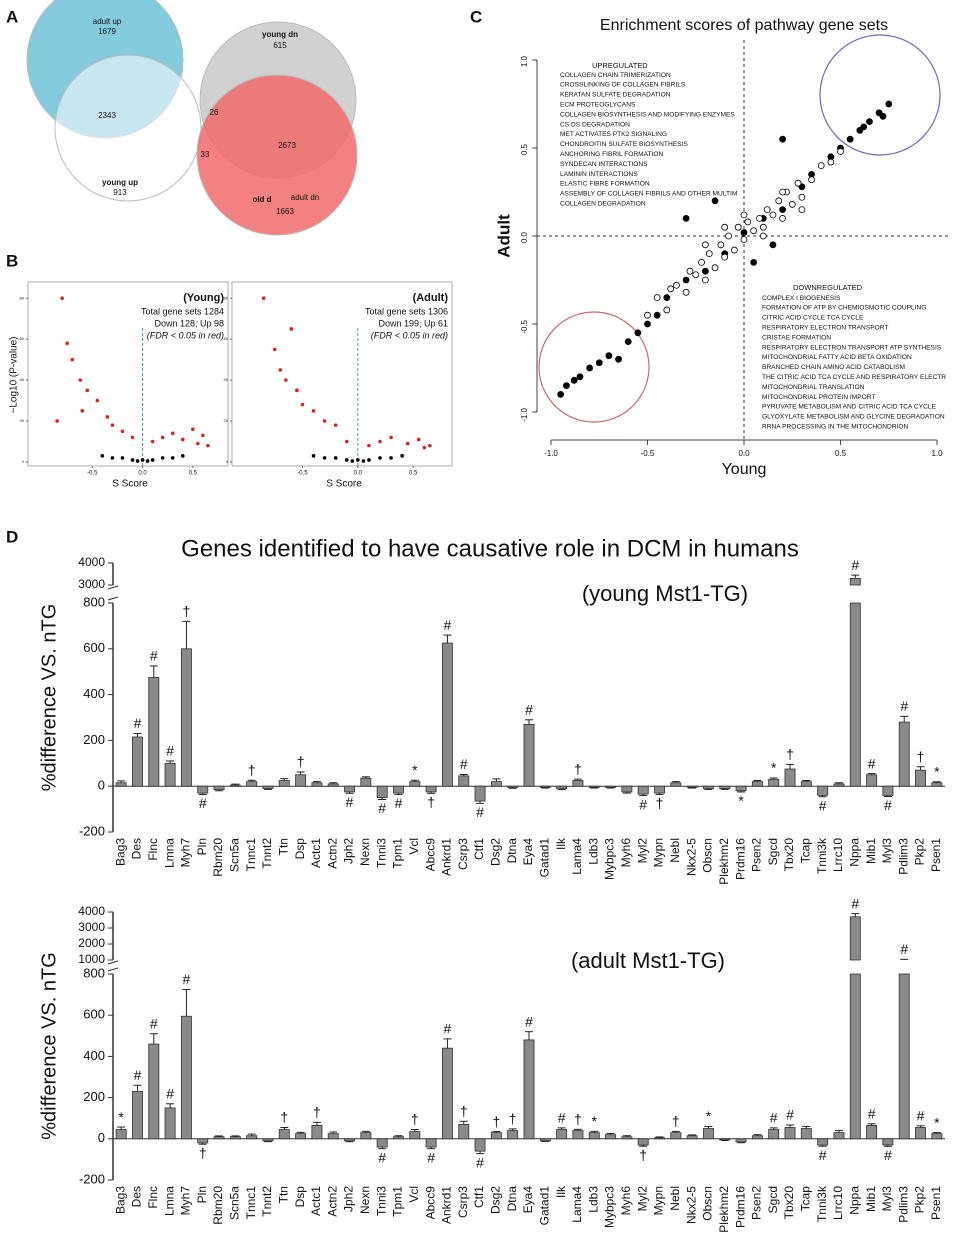 The height and width of the screenshot is (1253, 962). What do you see at coordinates (283, 846) in the screenshot?
I see `x-tick-label: Ttn` at bounding box center [283, 846].